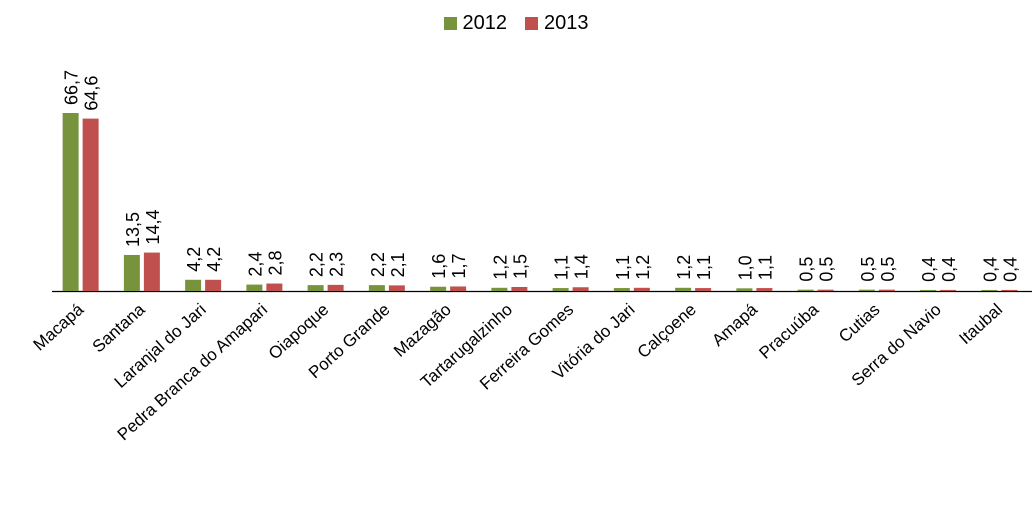  I want to click on data-label-2013-3: 4,2, so click(214, 259).